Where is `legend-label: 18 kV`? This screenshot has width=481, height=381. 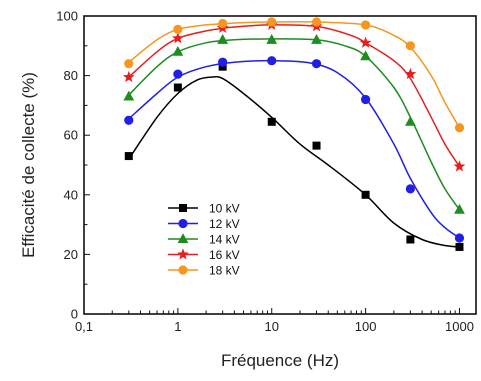 legend-label: 18 kV is located at coordinates (224, 271).